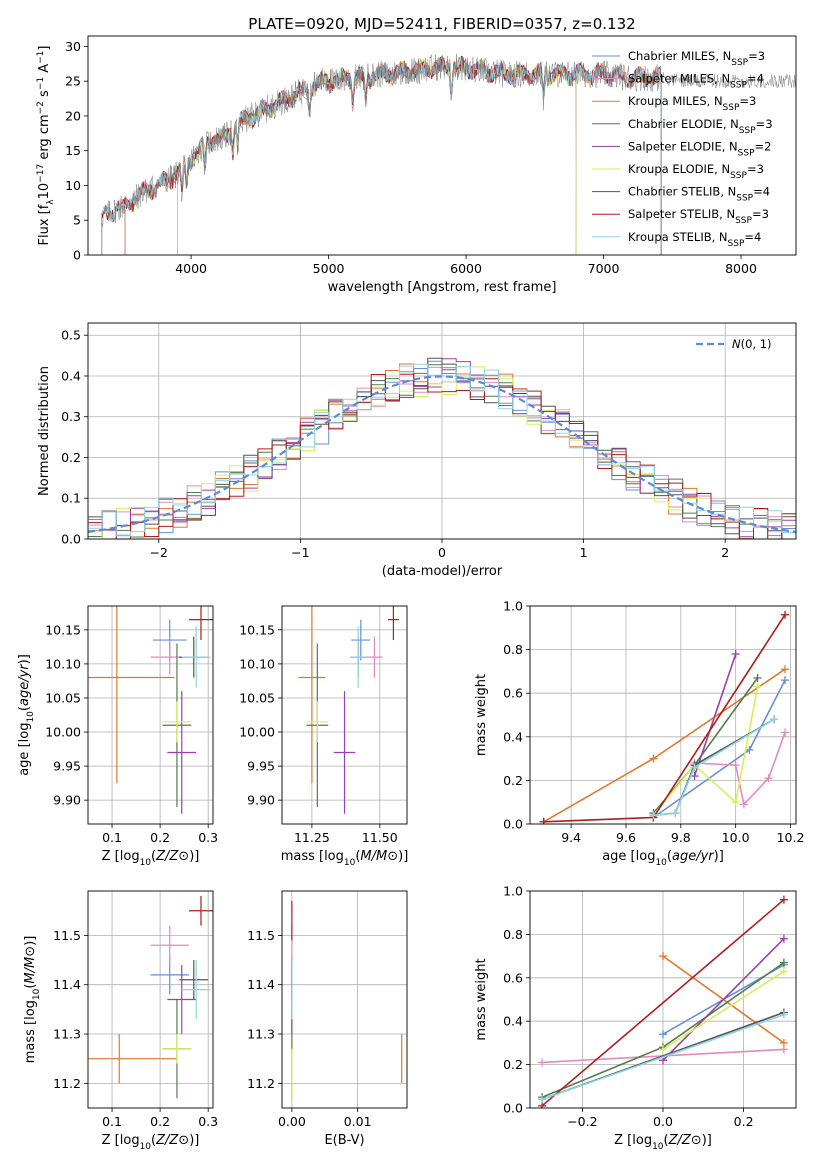  What do you see at coordinates (329, 268) in the screenshot?
I see `x-tick-label: 5000` at bounding box center [329, 268].